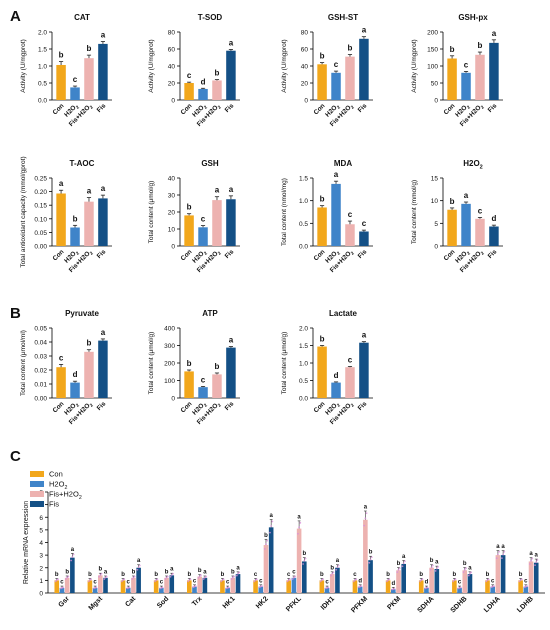 The height and width of the screenshot is (630, 550). Describe the element at coordinates (431, 580) in the screenshot. I see `bar-mrna-sdha-fis-h2o2` at that location.